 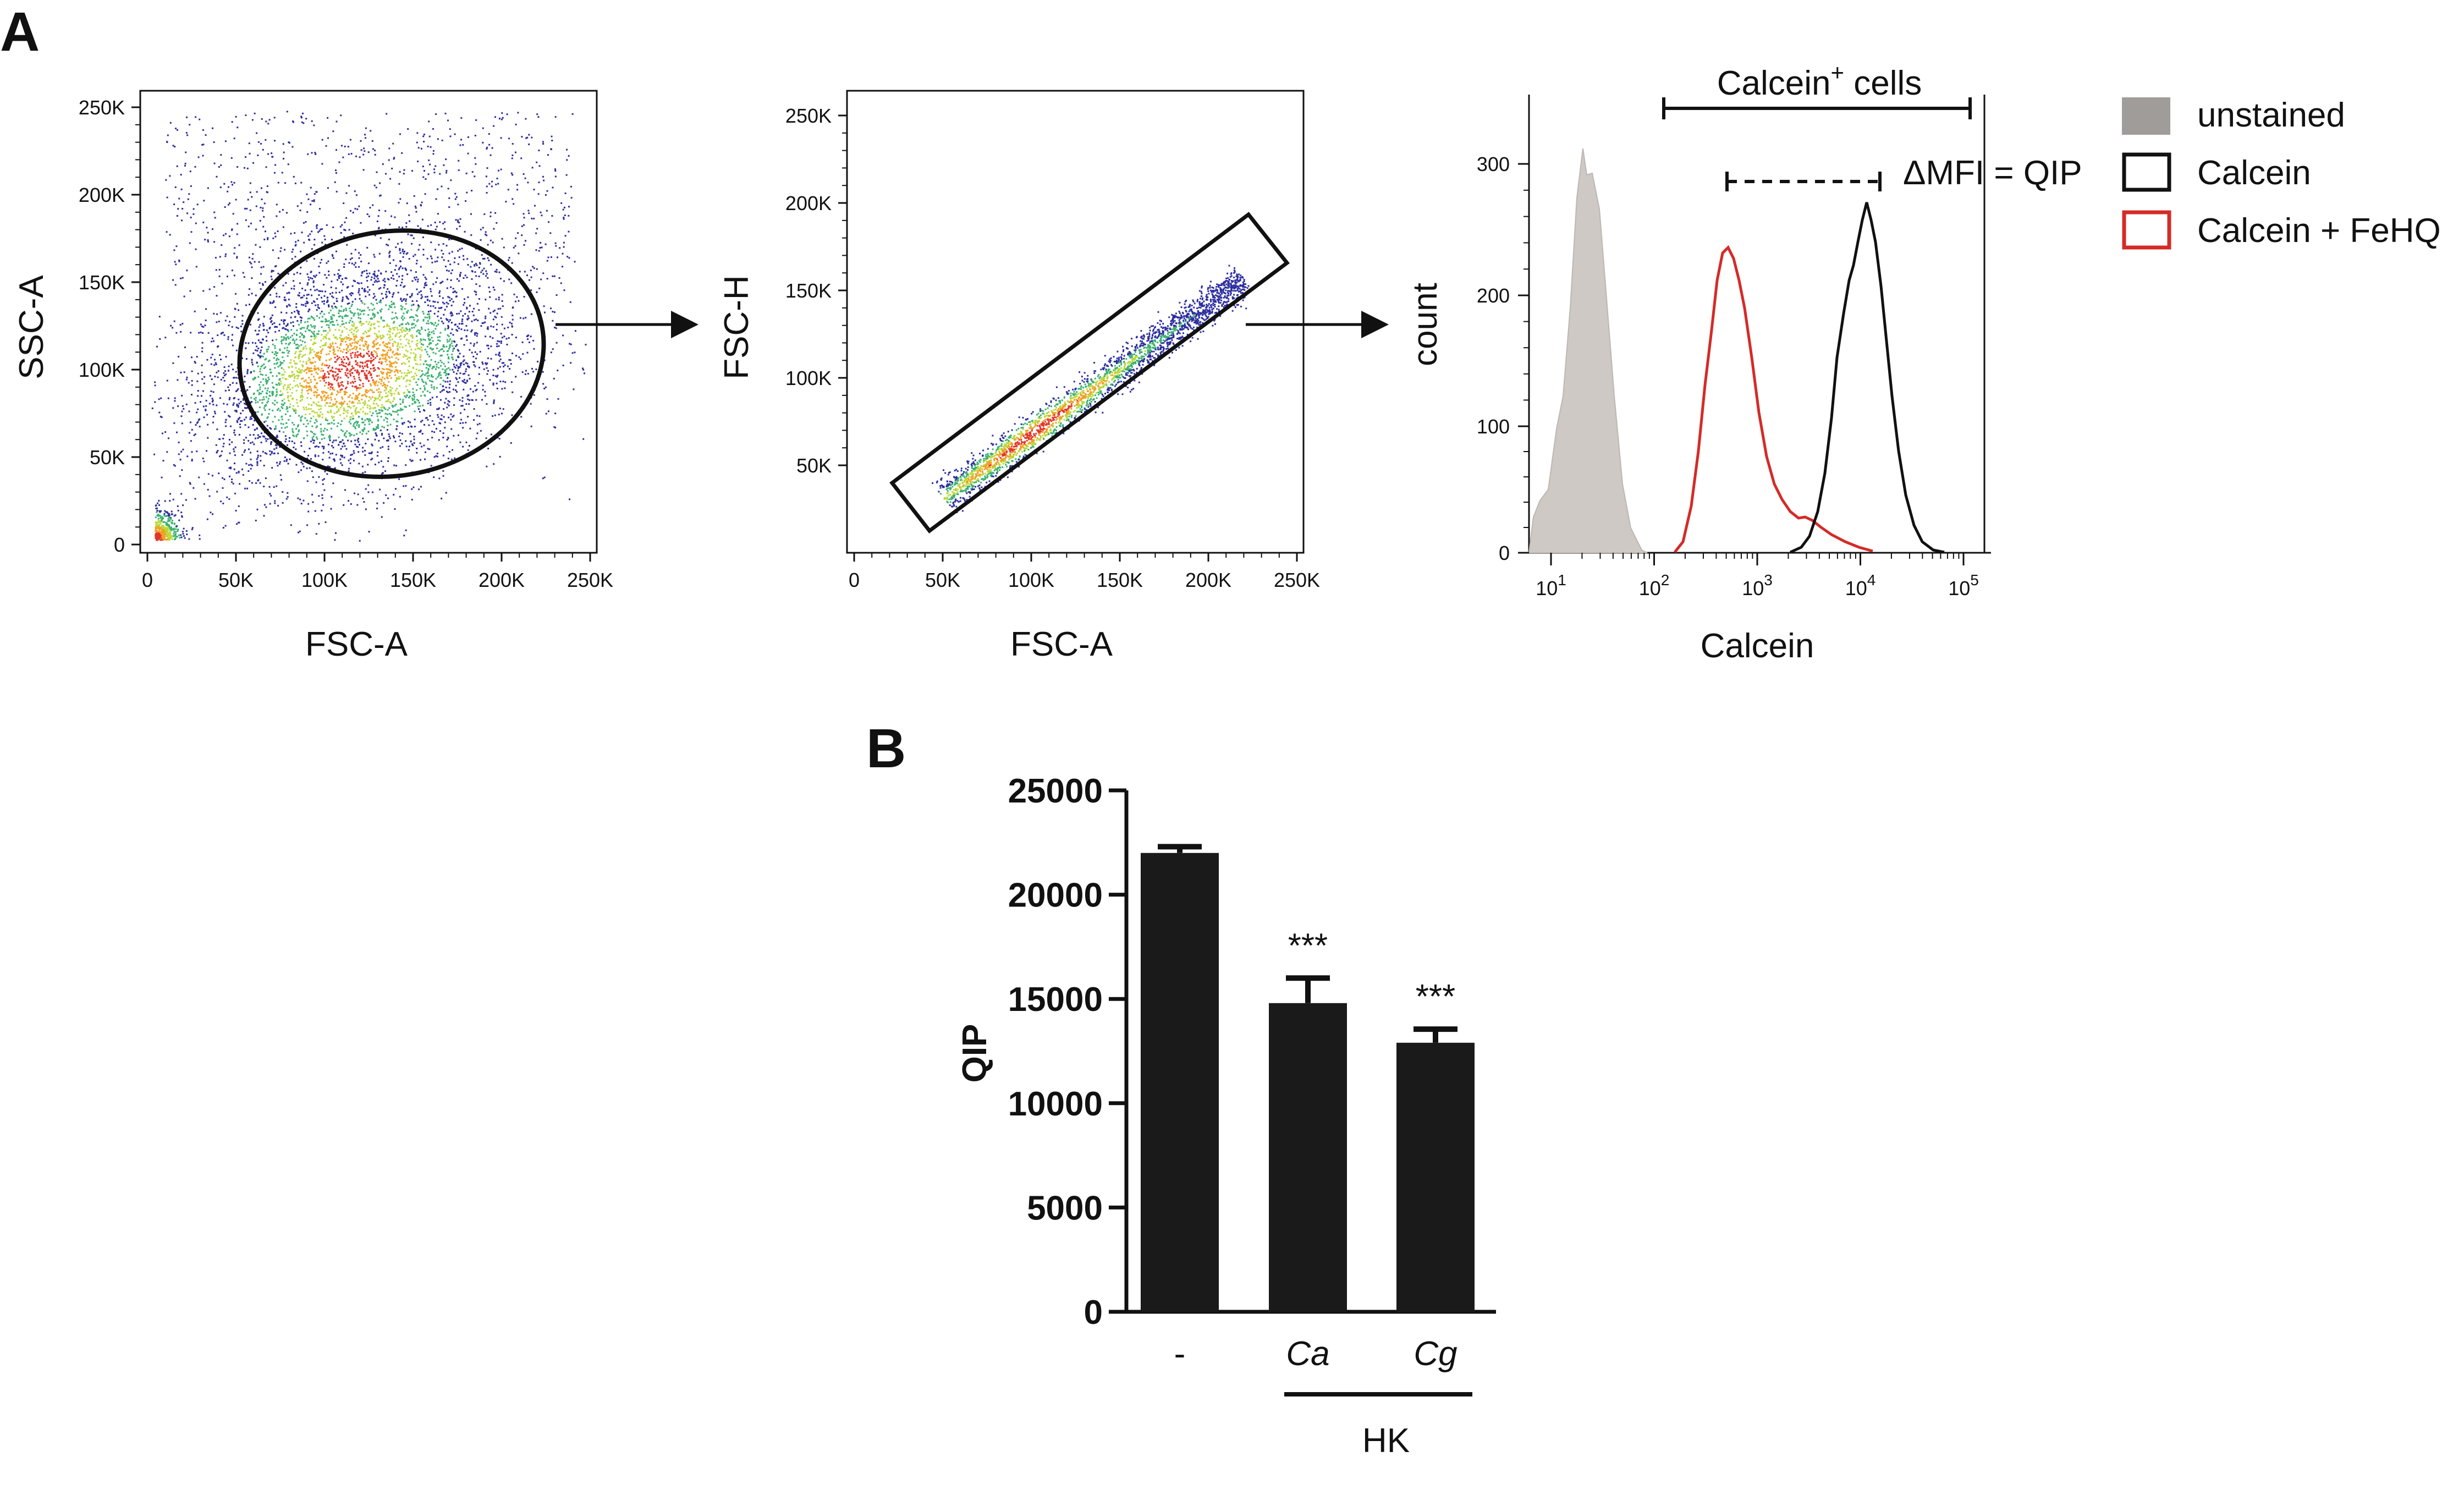 What do you see at coordinates (1436, 997) in the screenshot?
I see `bar-3-significance: ***` at bounding box center [1436, 997].